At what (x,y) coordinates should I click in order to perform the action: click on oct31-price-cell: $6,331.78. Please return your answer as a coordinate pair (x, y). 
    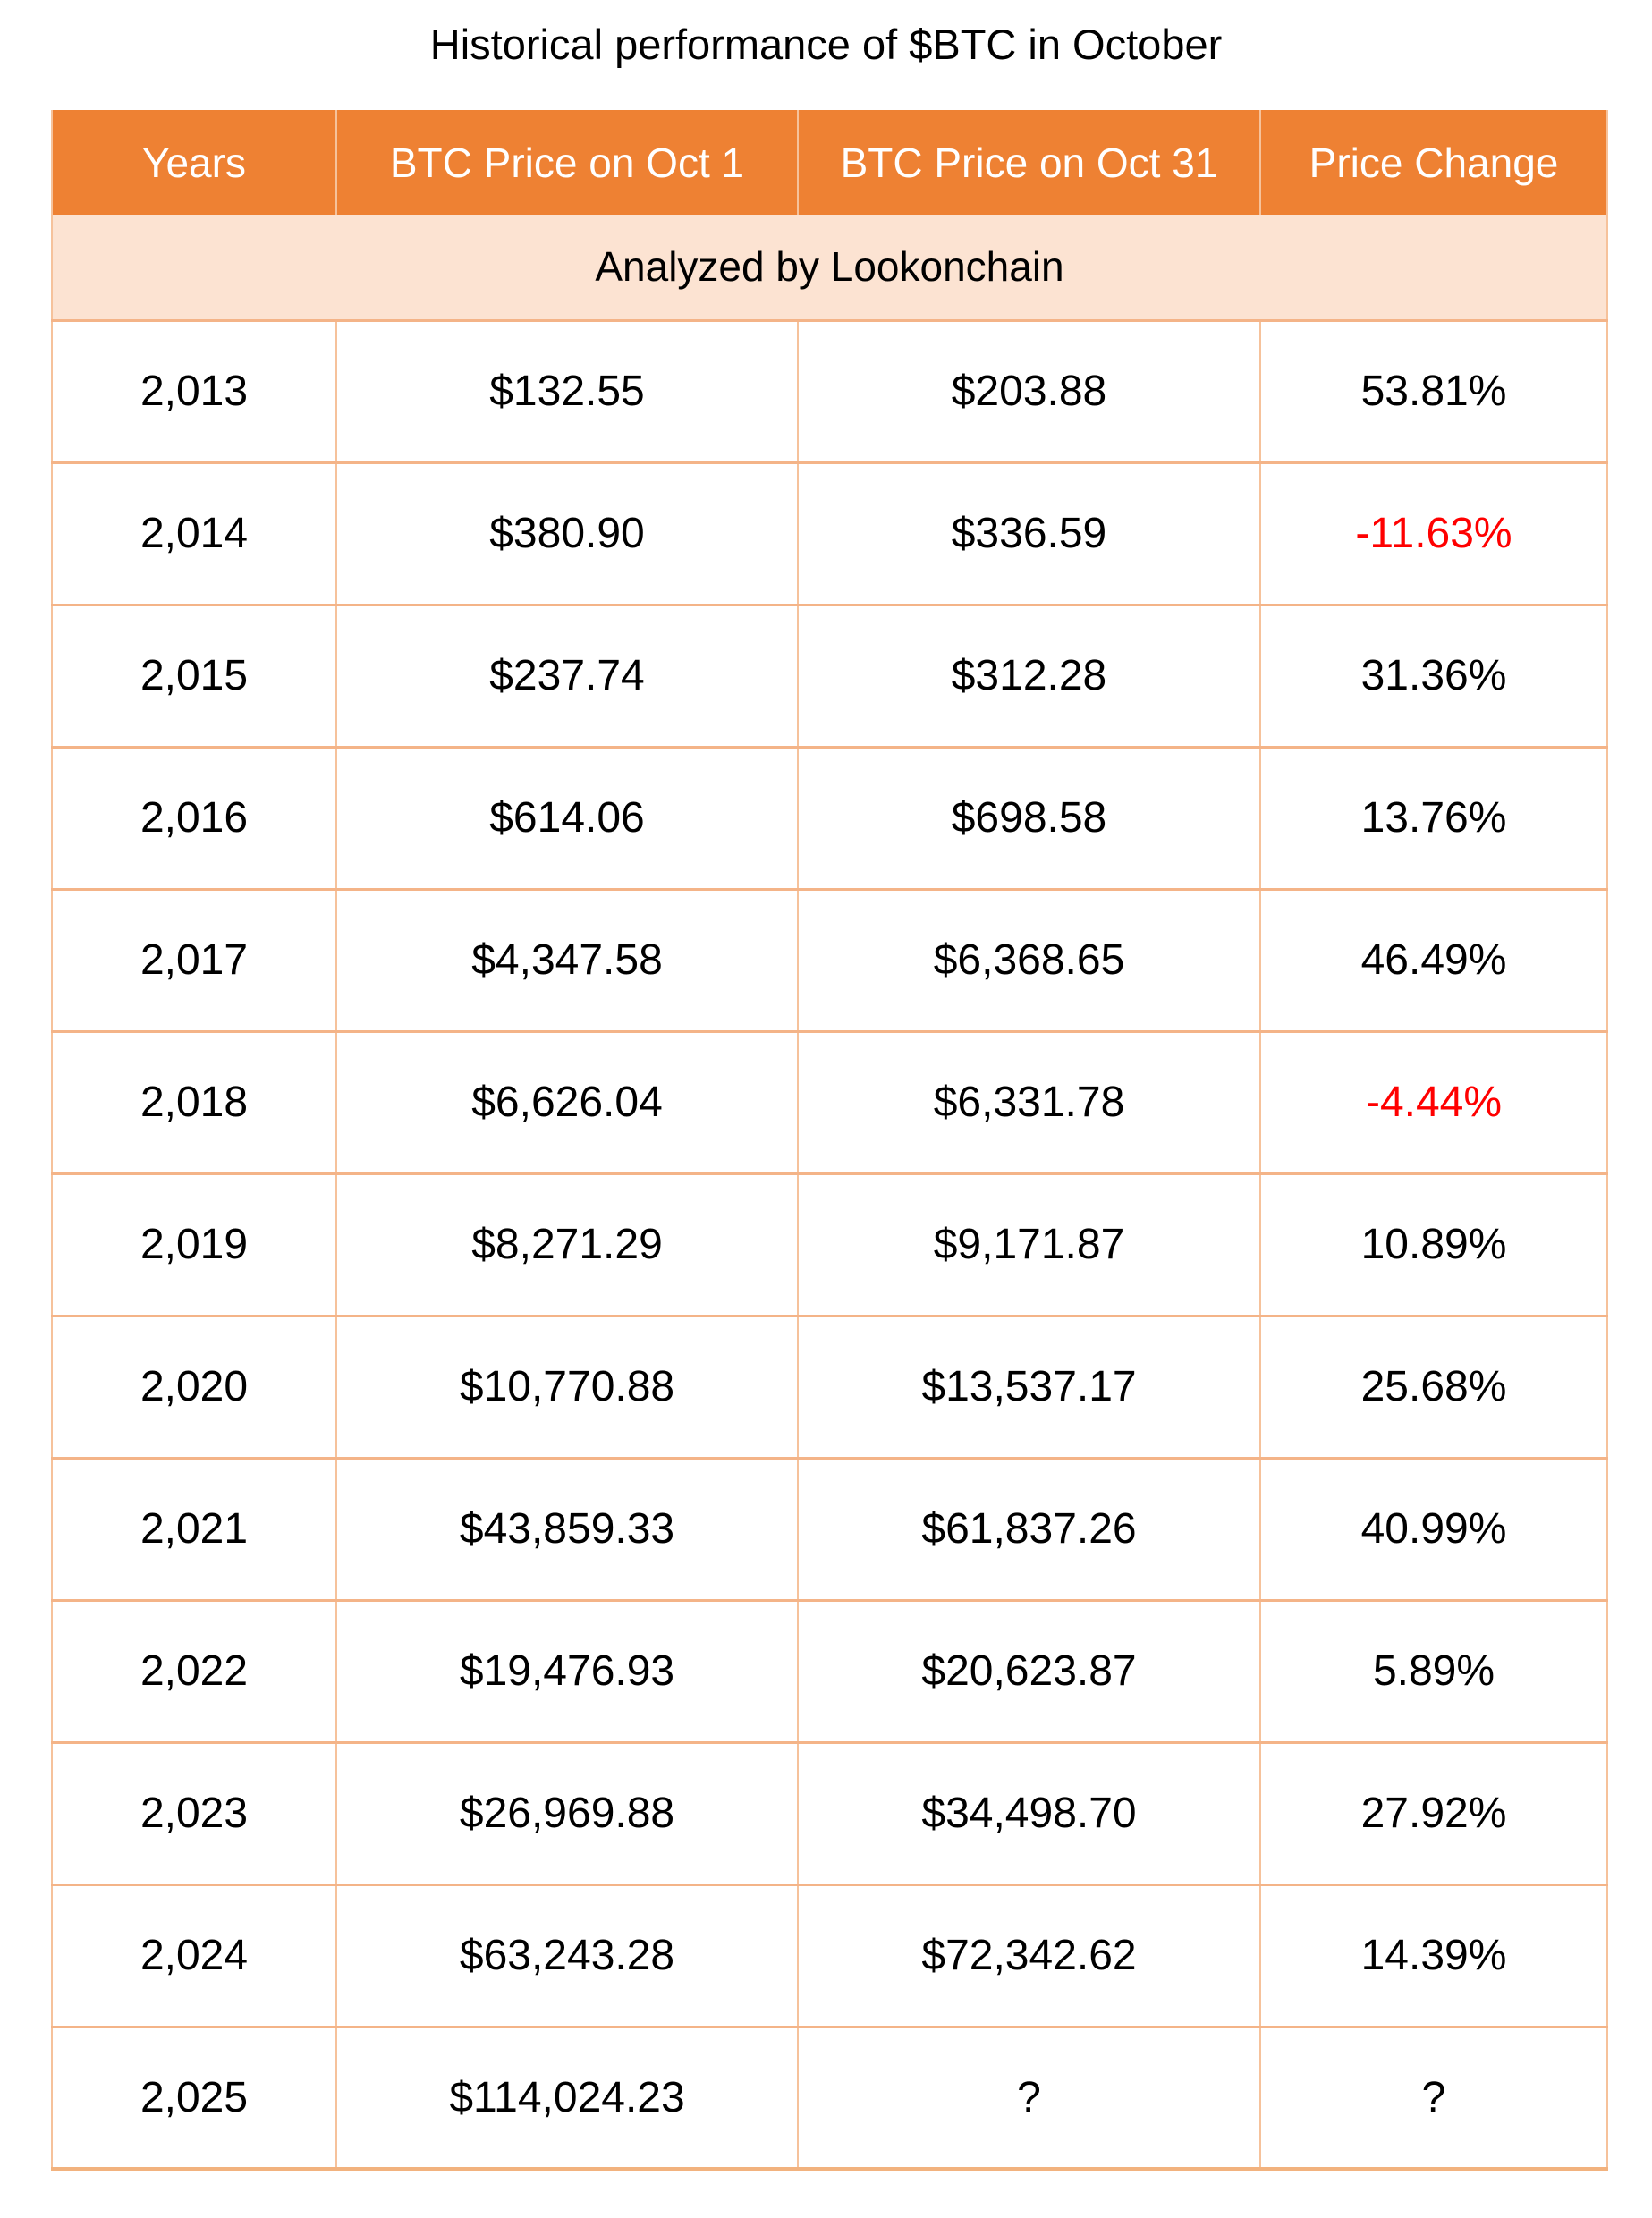
    Looking at the image, I should click on (1028, 1101).